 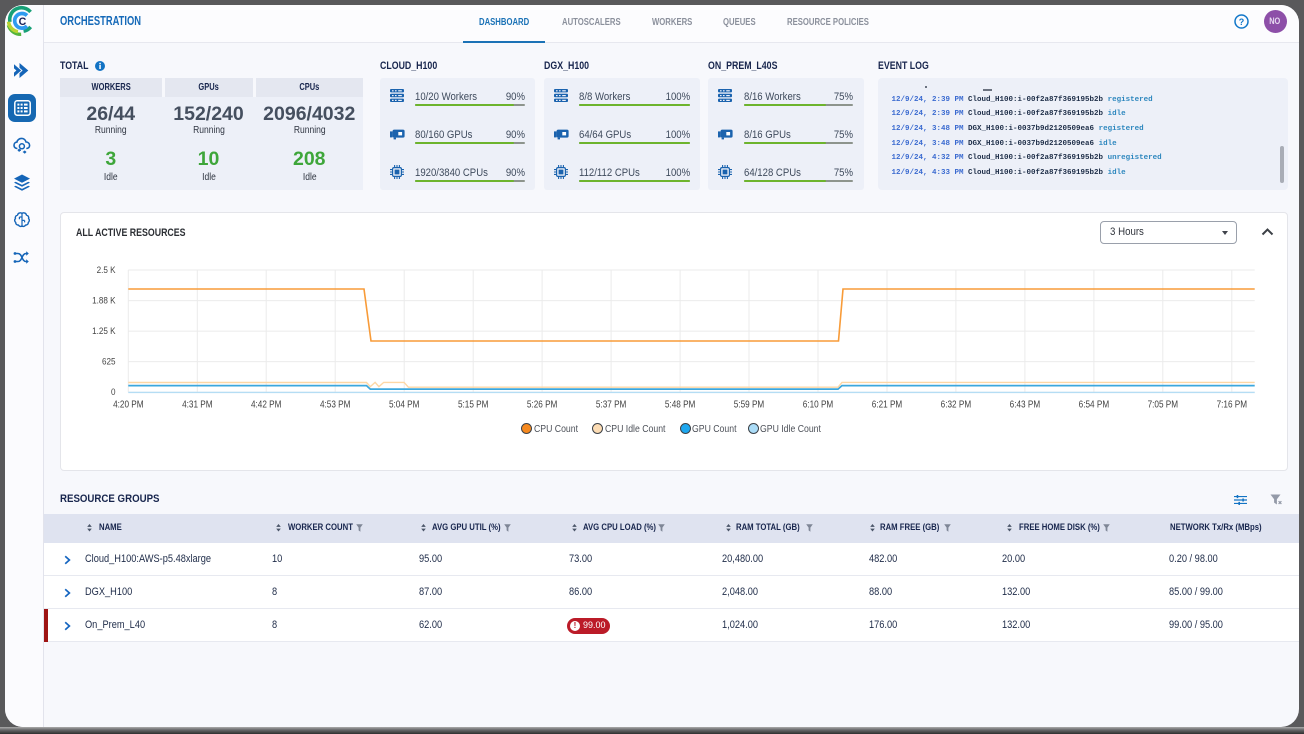 I want to click on svg-text: 5:59 PM, so click(x=749, y=404).